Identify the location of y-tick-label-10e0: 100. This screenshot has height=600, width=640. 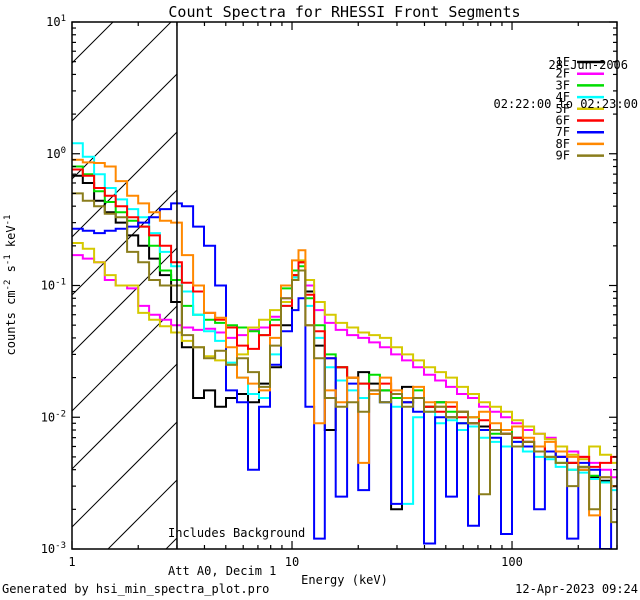
(56, 153).